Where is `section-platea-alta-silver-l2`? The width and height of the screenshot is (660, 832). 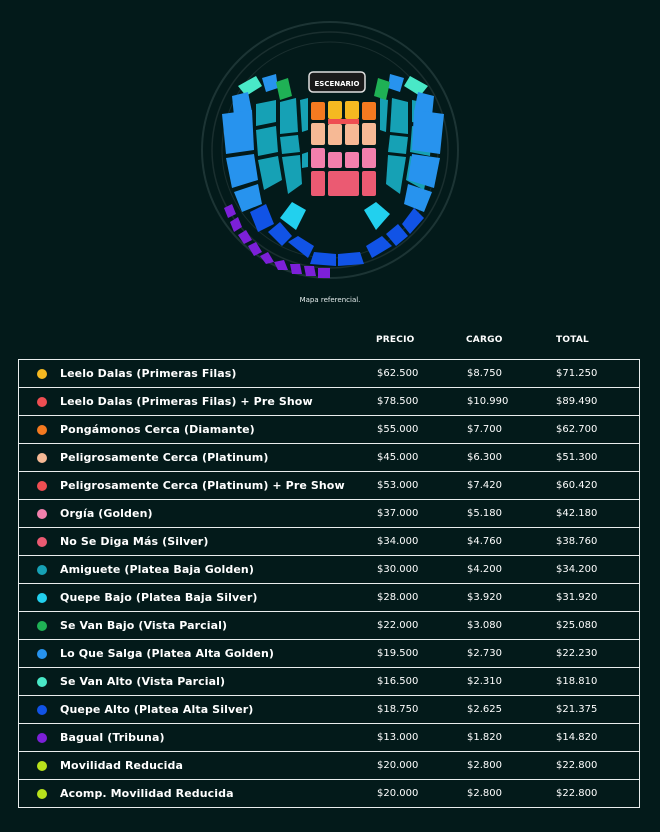 section-platea-alta-silver-l2 is located at coordinates (280, 234).